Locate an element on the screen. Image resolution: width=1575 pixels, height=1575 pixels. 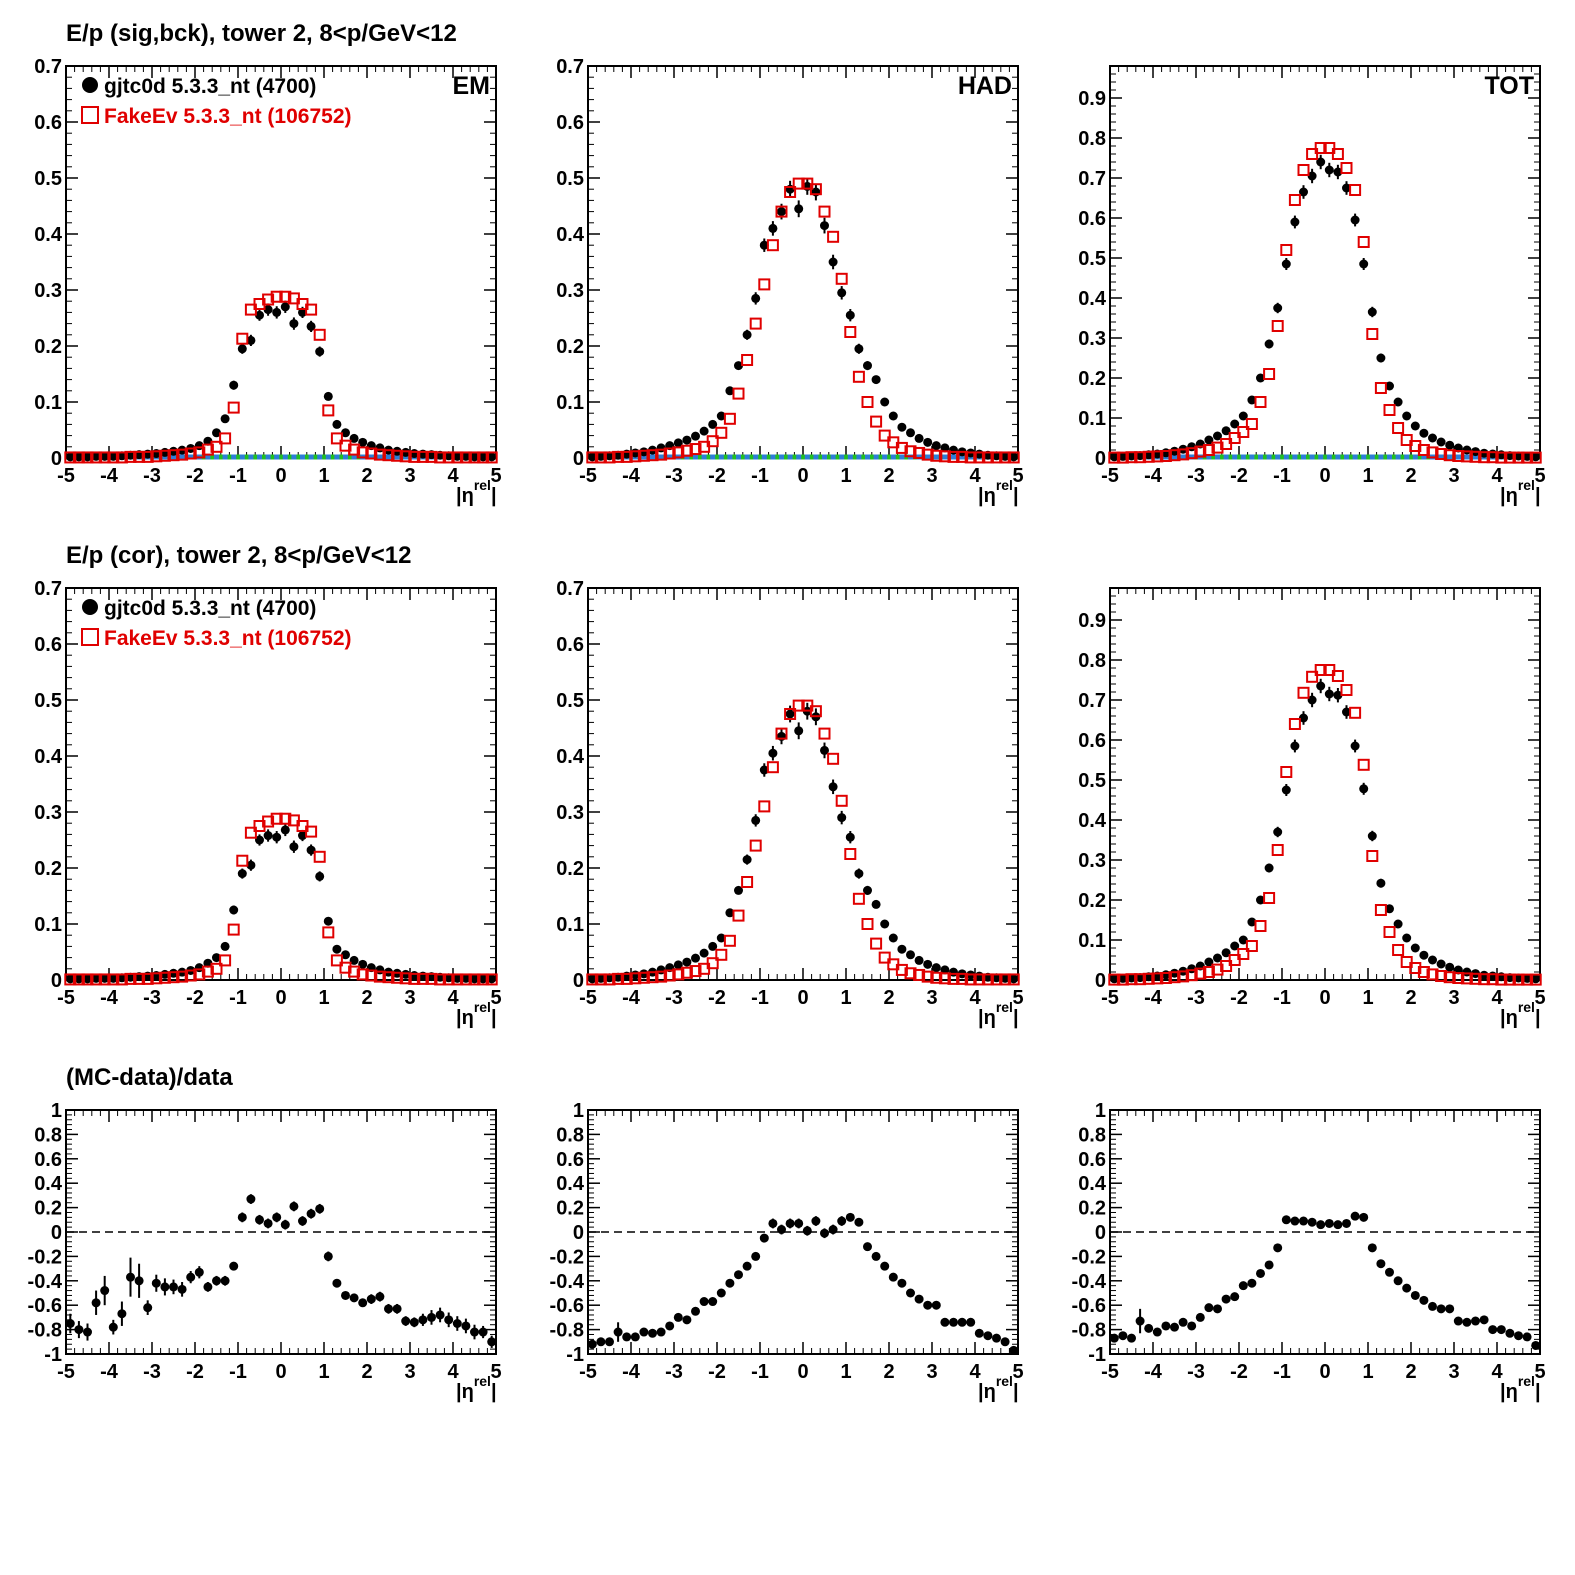
x-tick-label: -2 is located at coordinates (1239, 1372).